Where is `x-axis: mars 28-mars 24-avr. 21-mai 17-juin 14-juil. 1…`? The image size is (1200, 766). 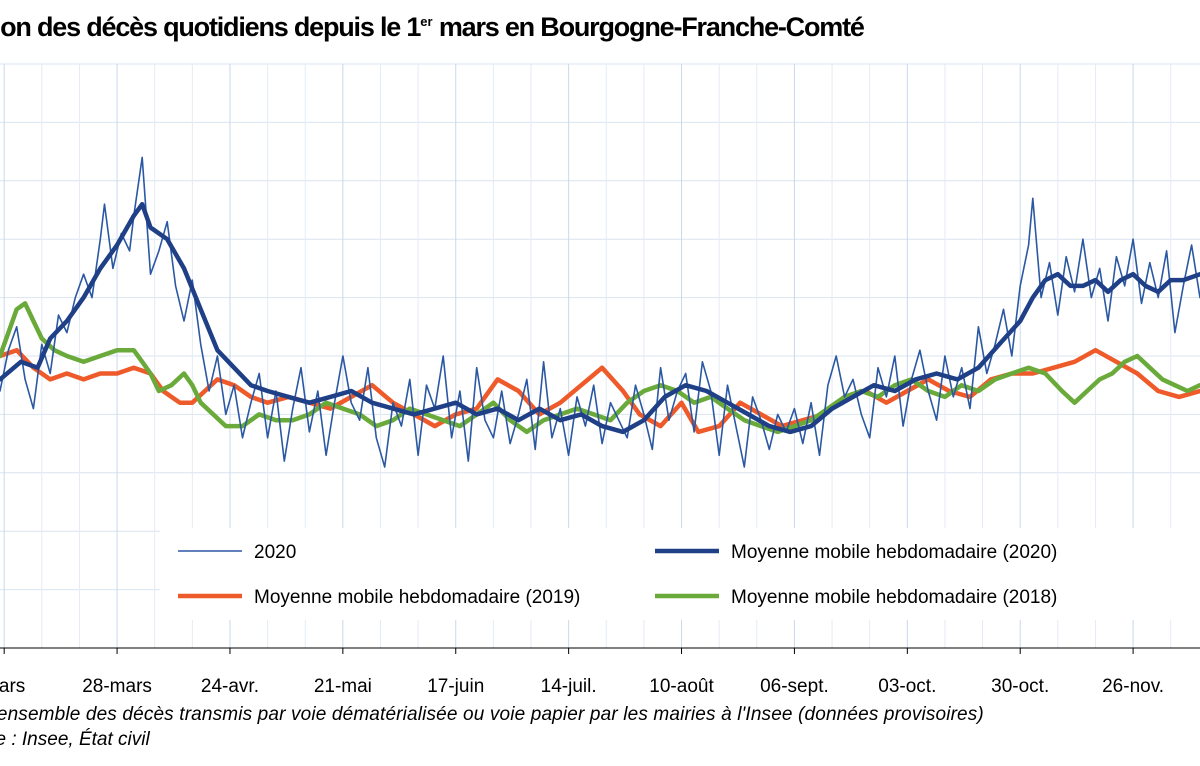
x-axis: mars 28-mars 24-avr. 21-mai 17-juin 14-juil. 1… is located at coordinates (600, 672).